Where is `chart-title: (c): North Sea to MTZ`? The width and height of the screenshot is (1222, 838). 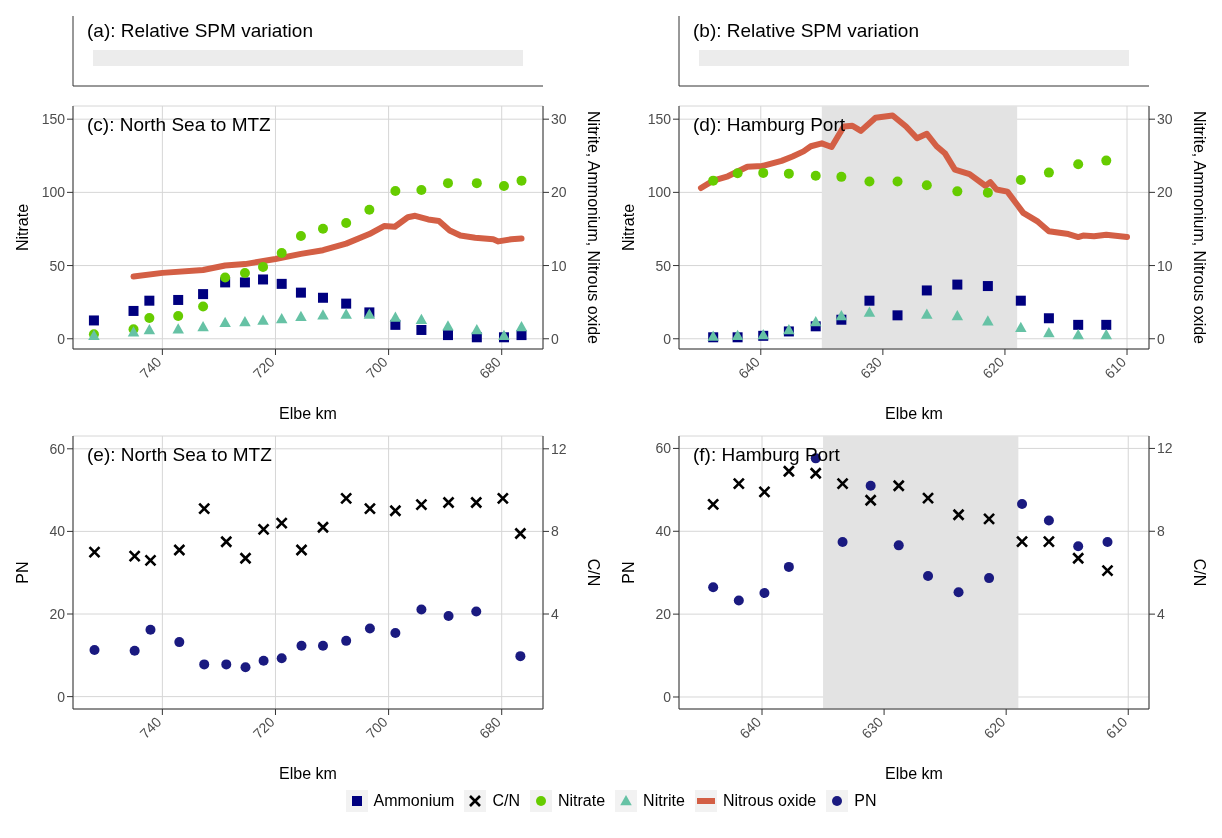
chart-title: (c): North Sea to MTZ is located at coordinates (179, 125).